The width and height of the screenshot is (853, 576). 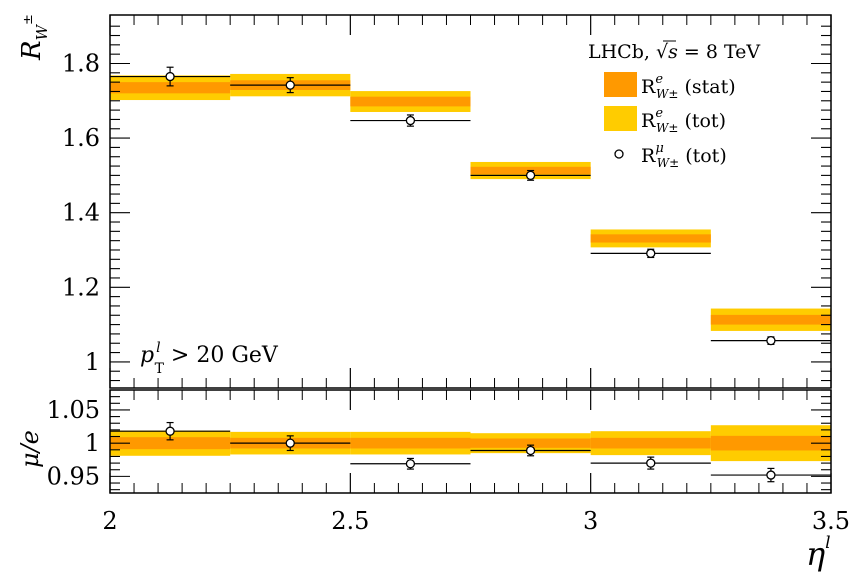 What do you see at coordinates (109, 521) in the screenshot?
I see `x-tick-label-0: 2` at bounding box center [109, 521].